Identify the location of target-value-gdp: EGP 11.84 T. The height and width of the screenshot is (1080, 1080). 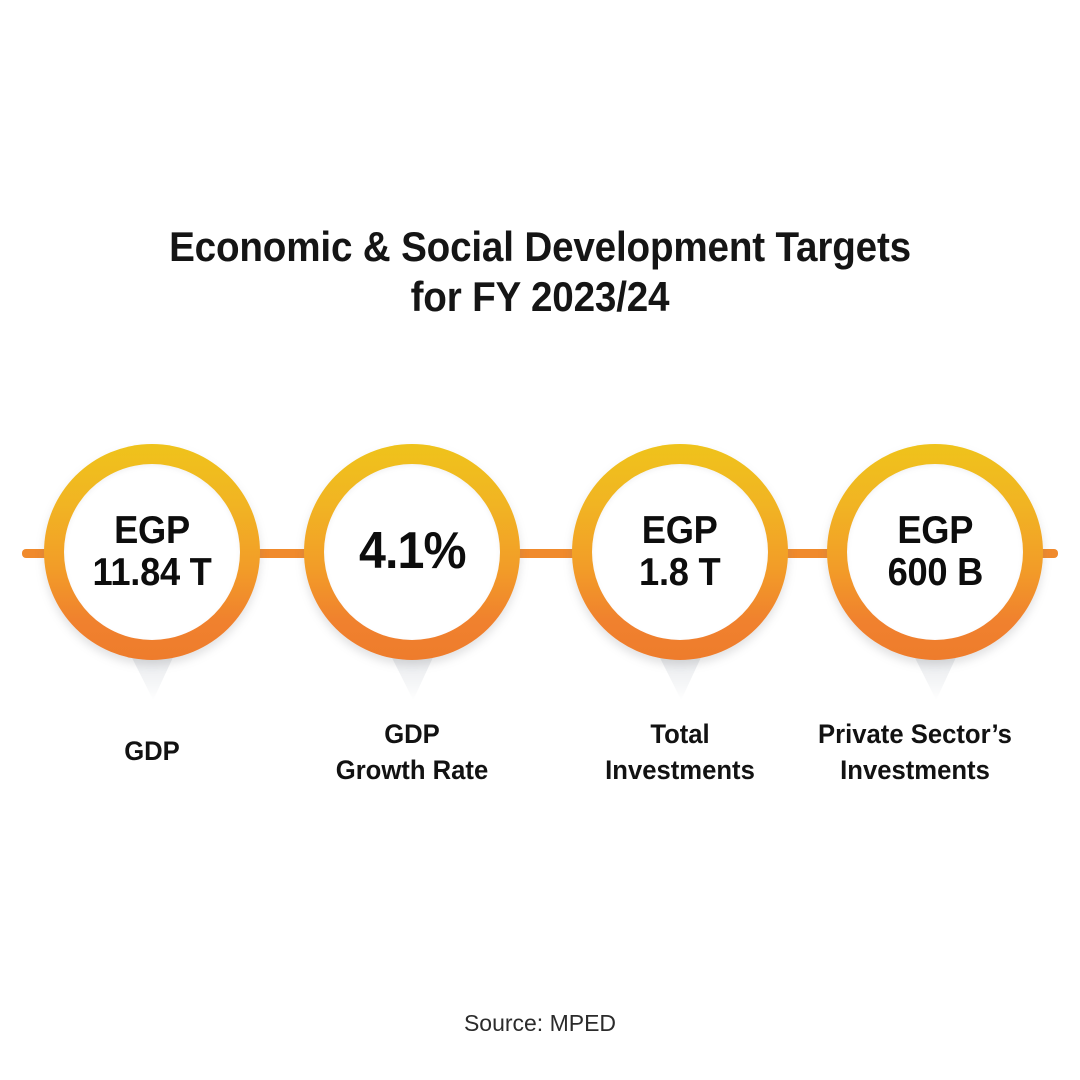
(151, 551).